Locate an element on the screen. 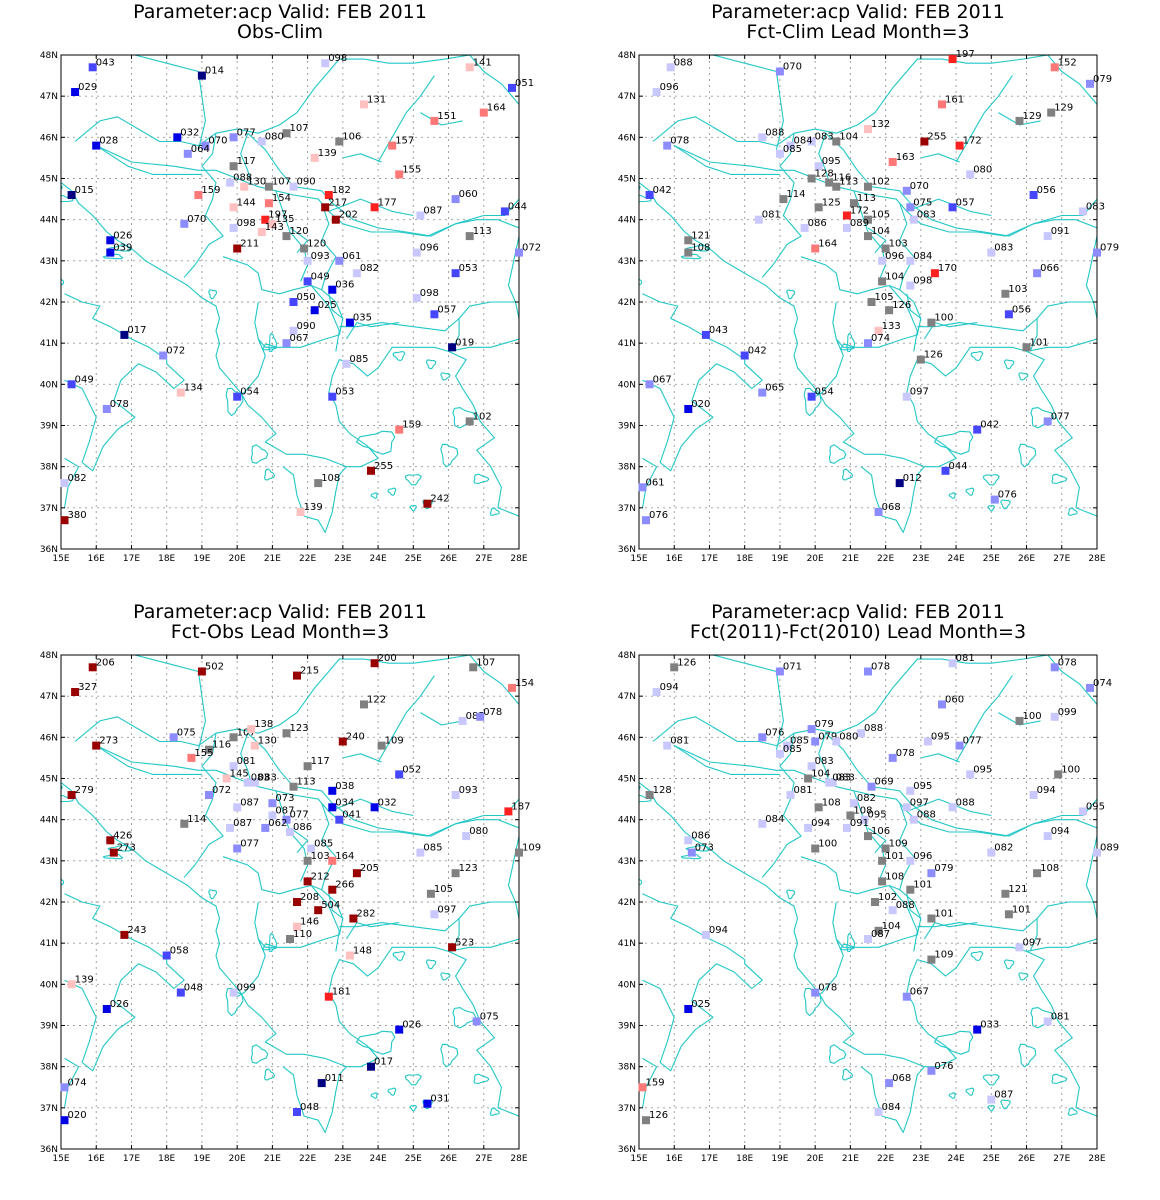  lat-tick-label: 43N is located at coordinates (49, 262).